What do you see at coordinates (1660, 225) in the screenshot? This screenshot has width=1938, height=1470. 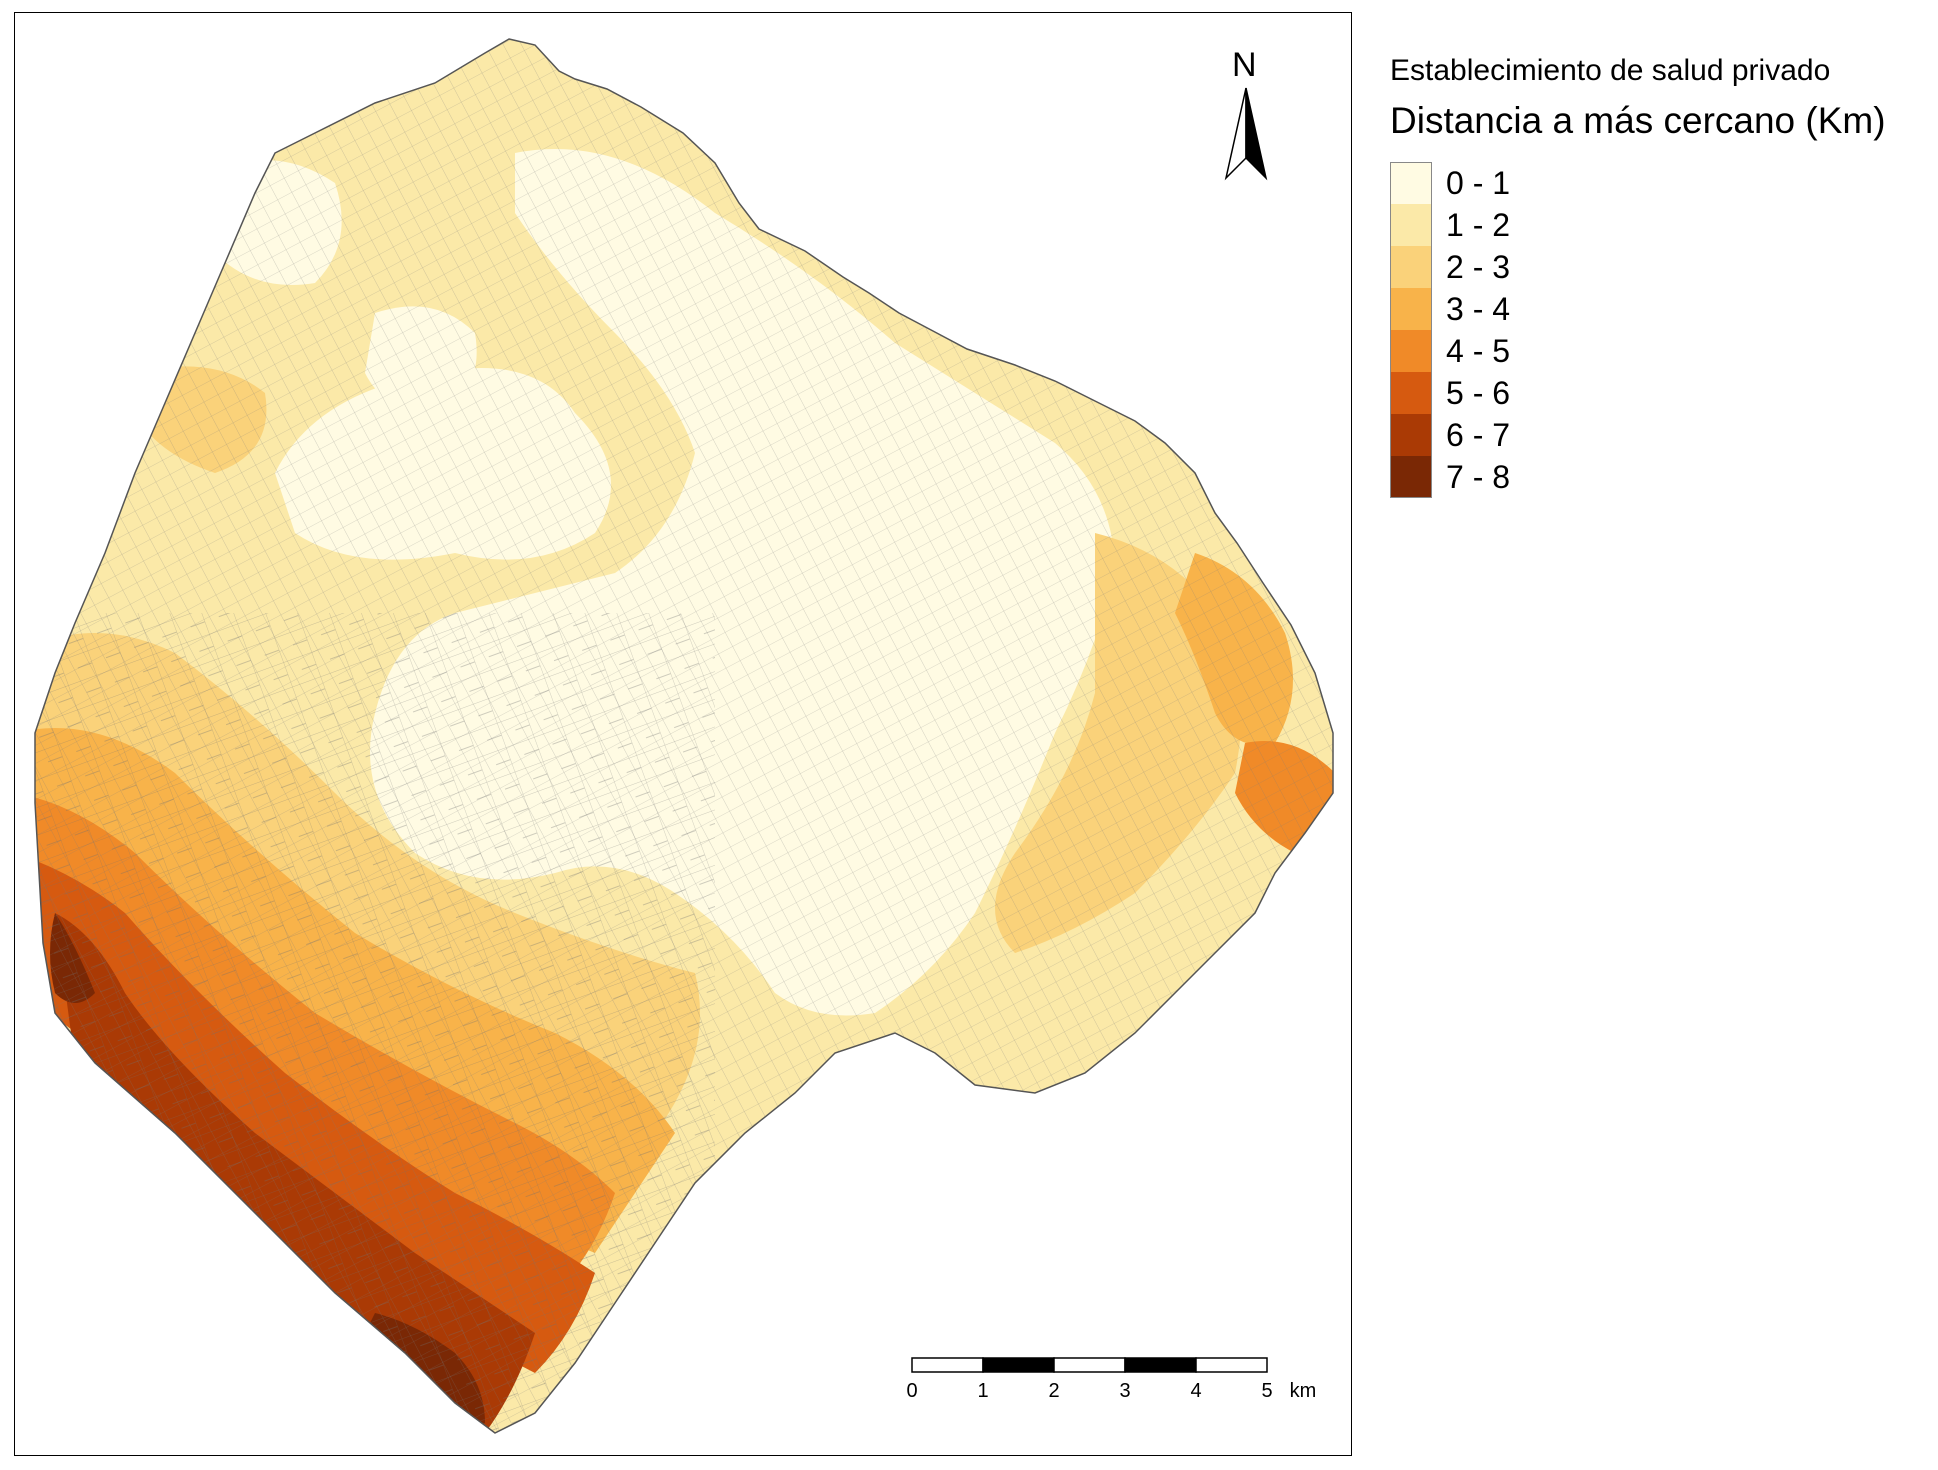 I see `legend-item: 1 - 2` at bounding box center [1660, 225].